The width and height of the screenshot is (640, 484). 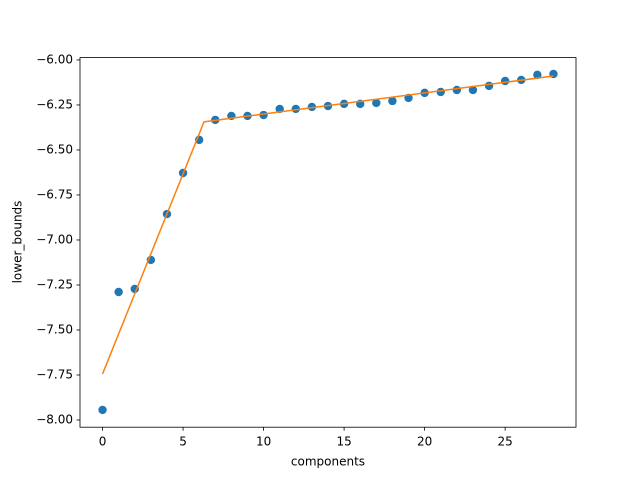 I want to click on y-tick-label: −6.75, so click(x=54, y=194).